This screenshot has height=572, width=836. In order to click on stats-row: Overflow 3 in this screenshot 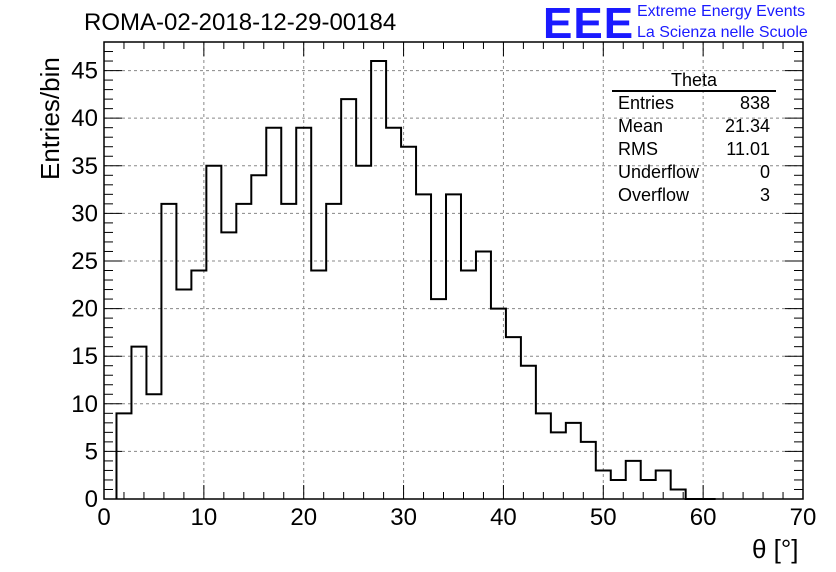, I will do `click(694, 195)`.